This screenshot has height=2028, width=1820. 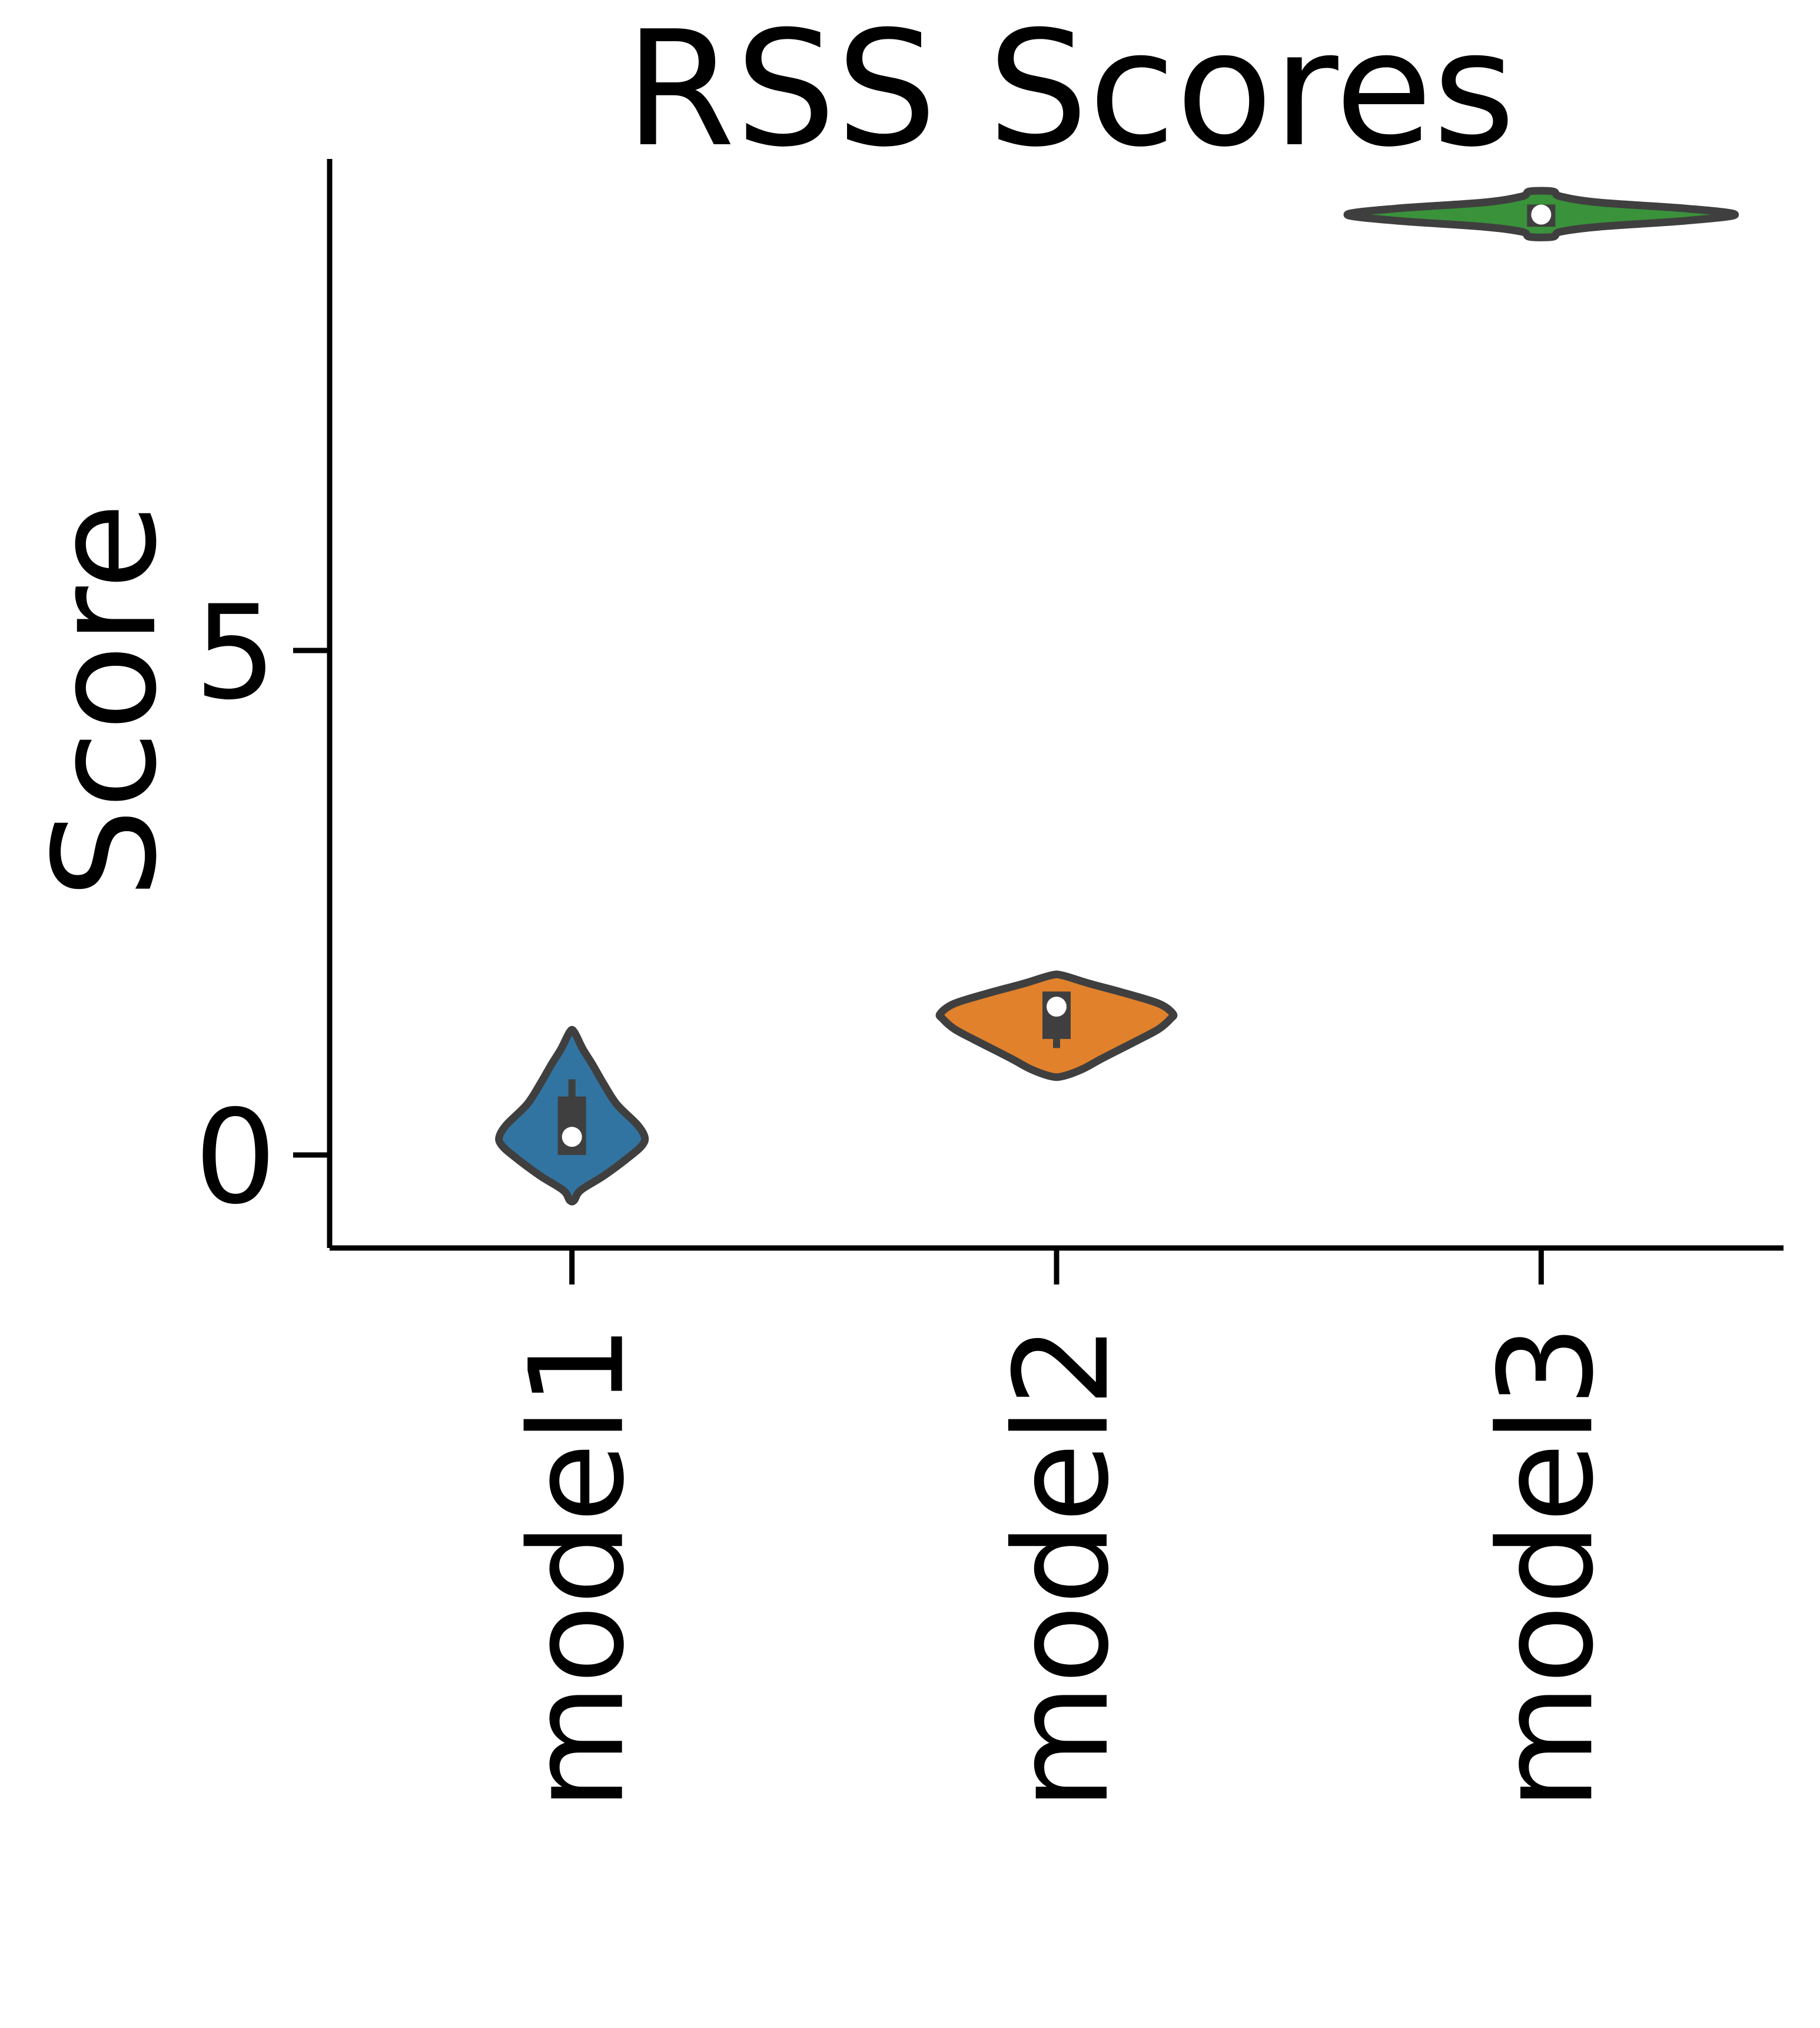 I want to click on x-tick-label-model1: model1, so click(x=577, y=1567).